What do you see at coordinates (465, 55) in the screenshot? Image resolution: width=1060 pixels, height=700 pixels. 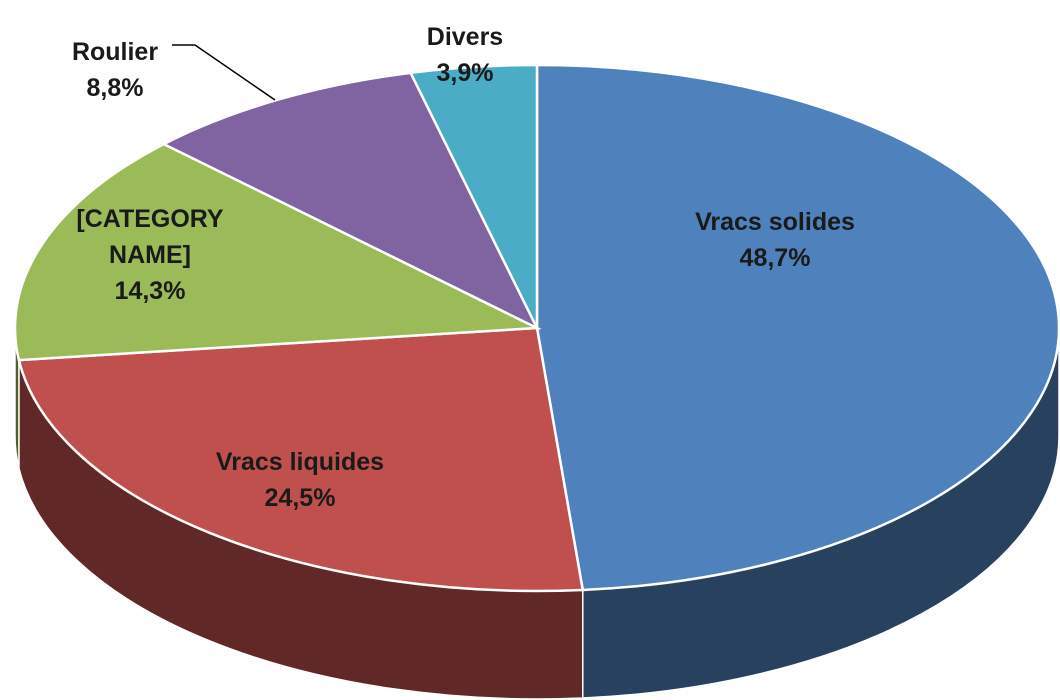 I see `slice-label: Divers 3,9%` at bounding box center [465, 55].